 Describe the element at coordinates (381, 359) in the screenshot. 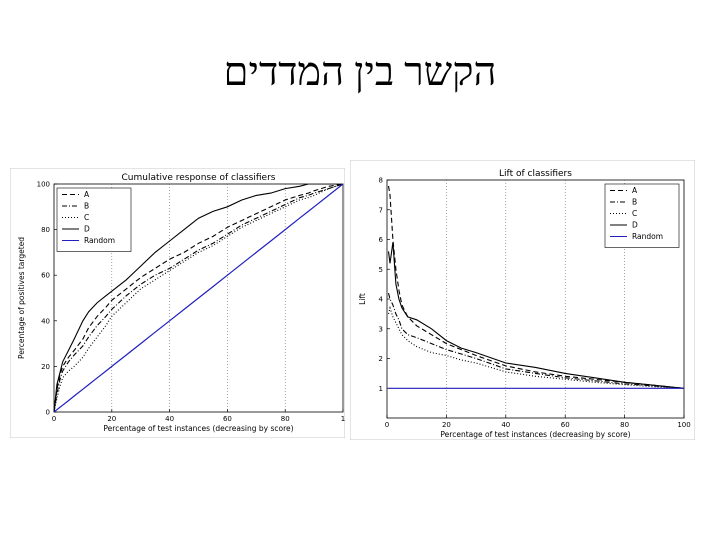

I see `y-tick-label: 2` at that location.